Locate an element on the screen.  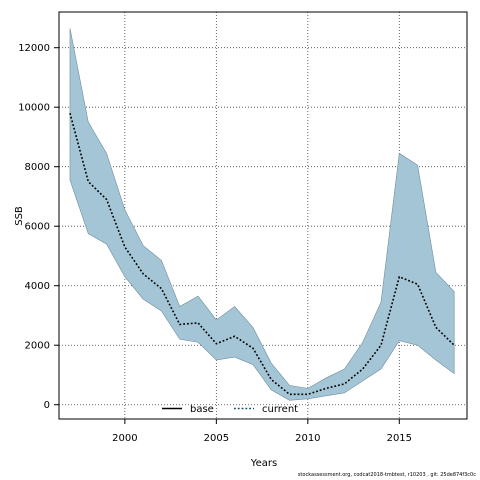
legend: base current is located at coordinates (230, 409).